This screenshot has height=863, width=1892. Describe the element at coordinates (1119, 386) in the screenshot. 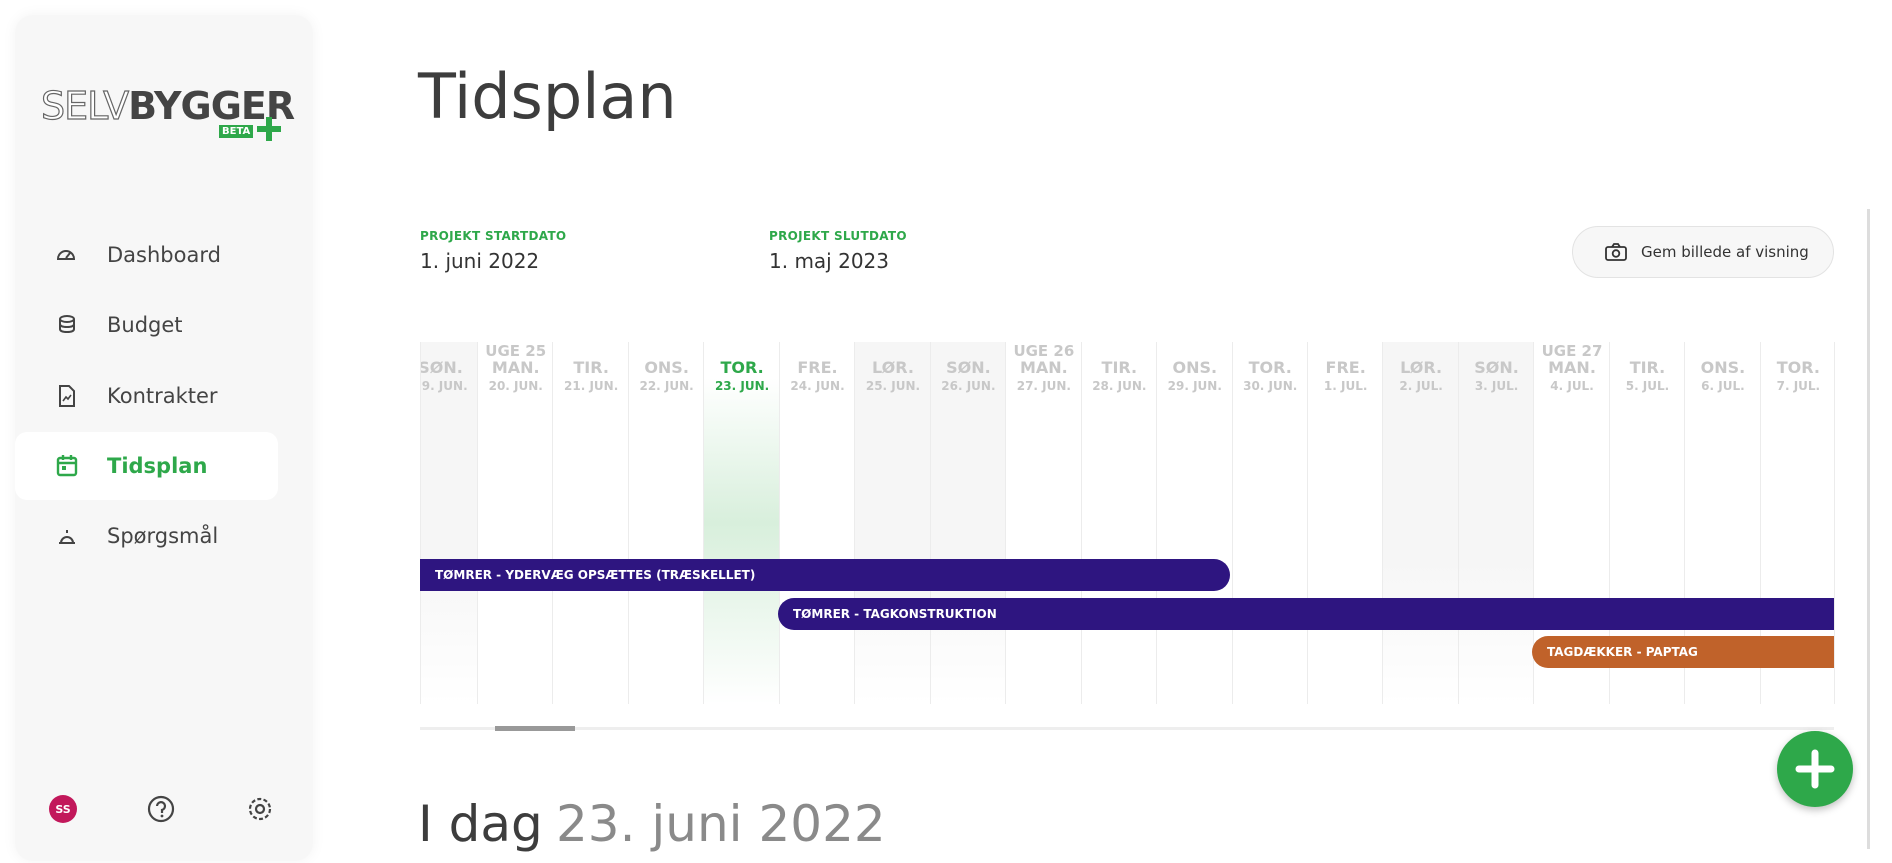

I see `date: 28. JUN.` at that location.